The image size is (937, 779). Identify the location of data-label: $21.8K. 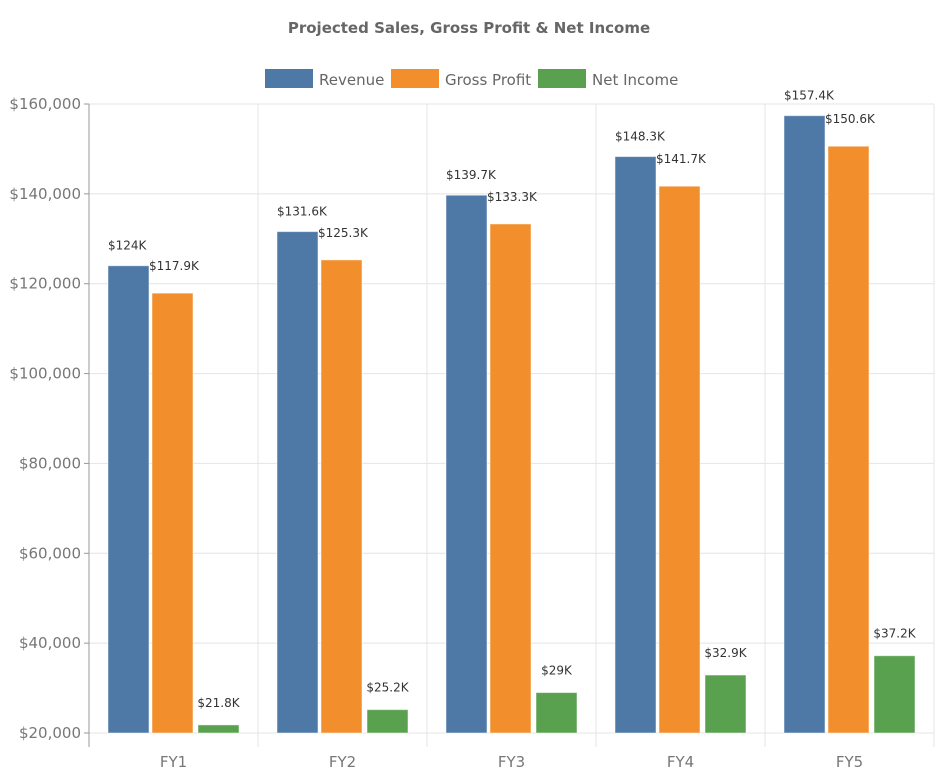
(218, 703).